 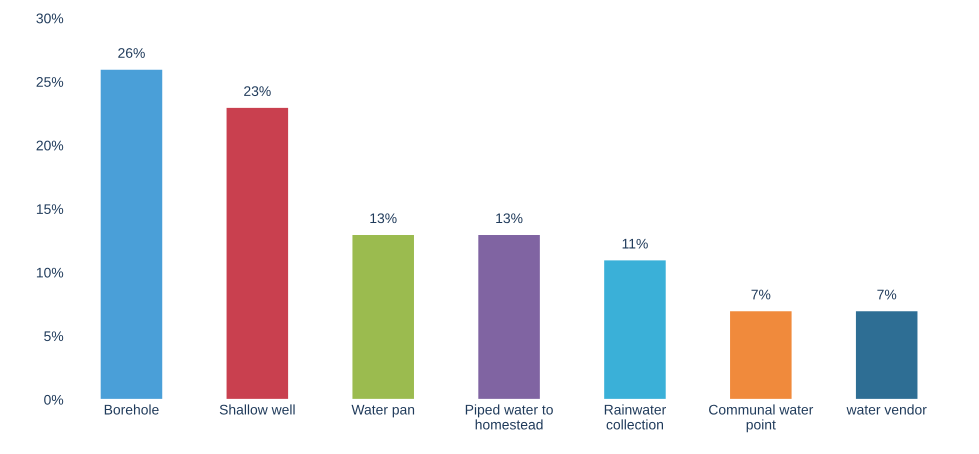 I want to click on x-tick-label: Shallow well, so click(x=257, y=409).